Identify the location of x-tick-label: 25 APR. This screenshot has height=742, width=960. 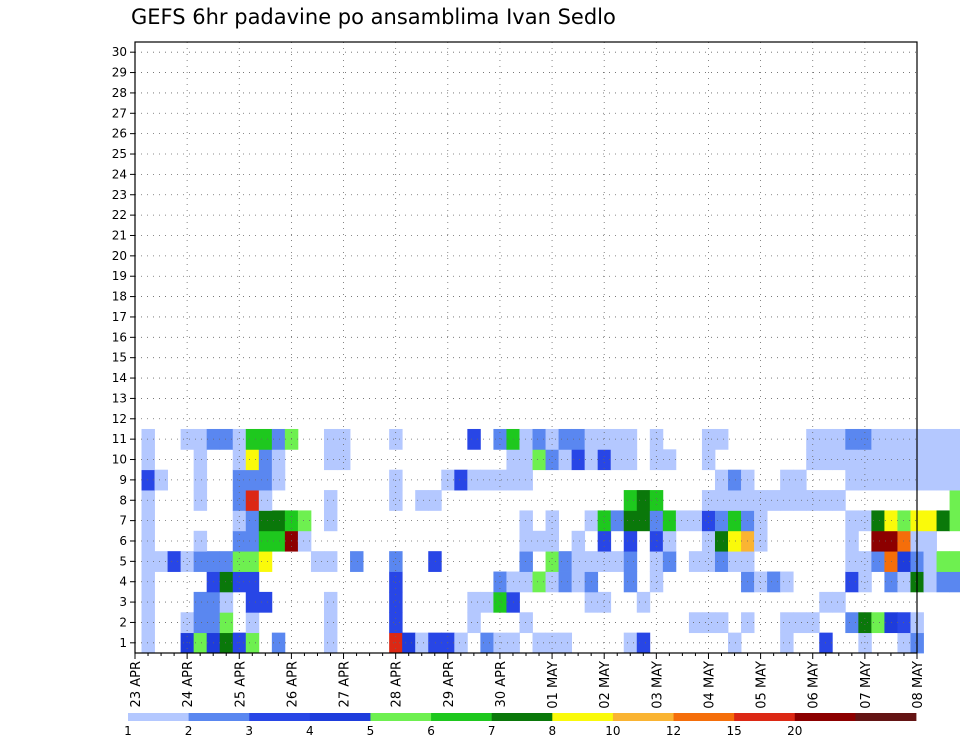
(240, 684).